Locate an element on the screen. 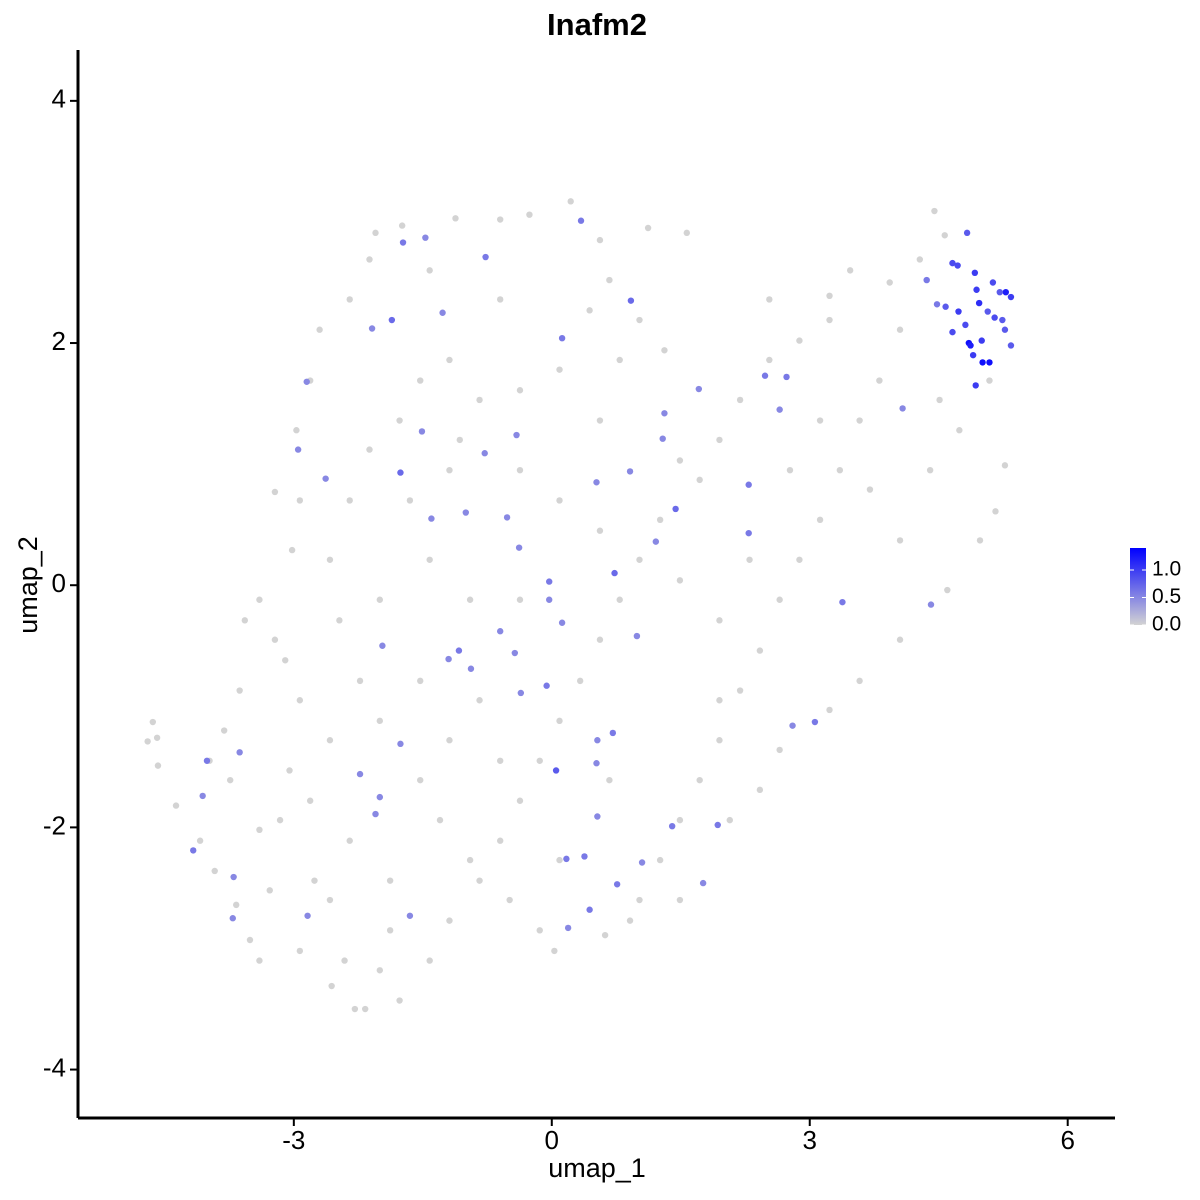 The width and height of the screenshot is (1200, 1200). colorbar is located at coordinates (1138, 586).